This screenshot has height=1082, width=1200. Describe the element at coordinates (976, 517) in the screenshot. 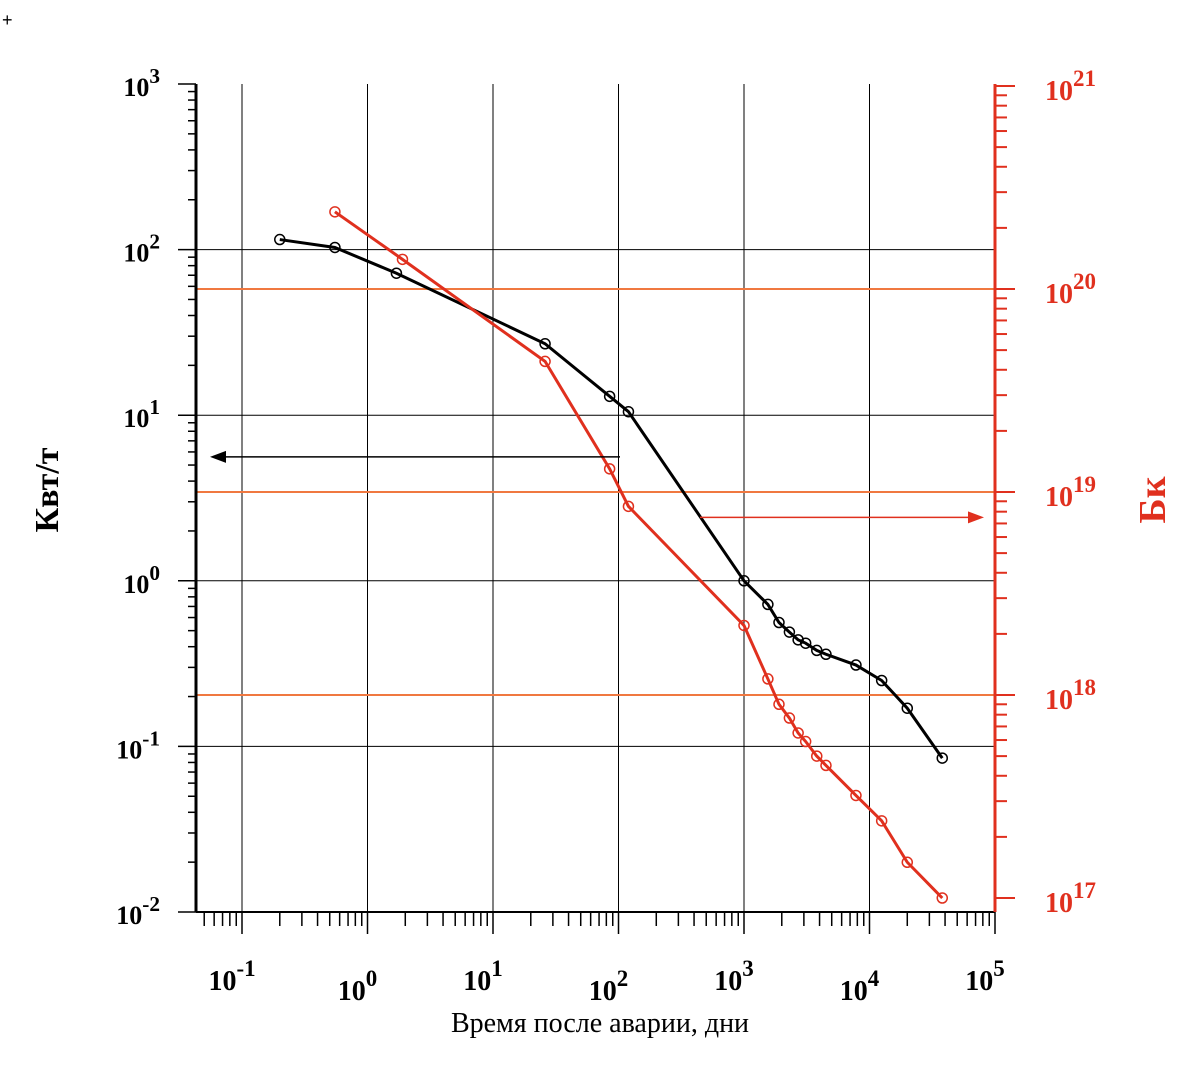

I see `right-axis-arrow-head` at that location.